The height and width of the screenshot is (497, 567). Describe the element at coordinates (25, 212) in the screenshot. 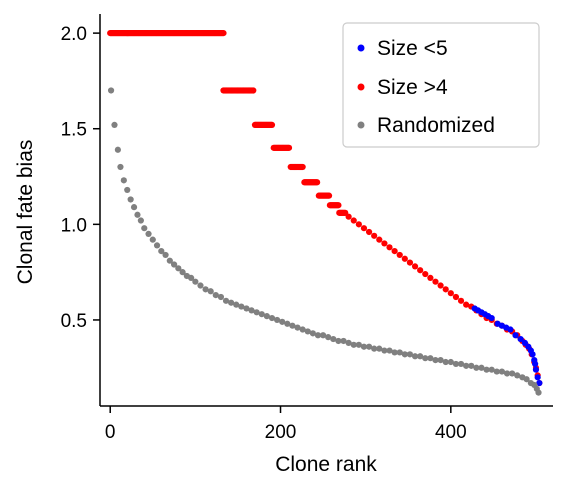

I see `y-axis-title: Clonal fate bias` at that location.